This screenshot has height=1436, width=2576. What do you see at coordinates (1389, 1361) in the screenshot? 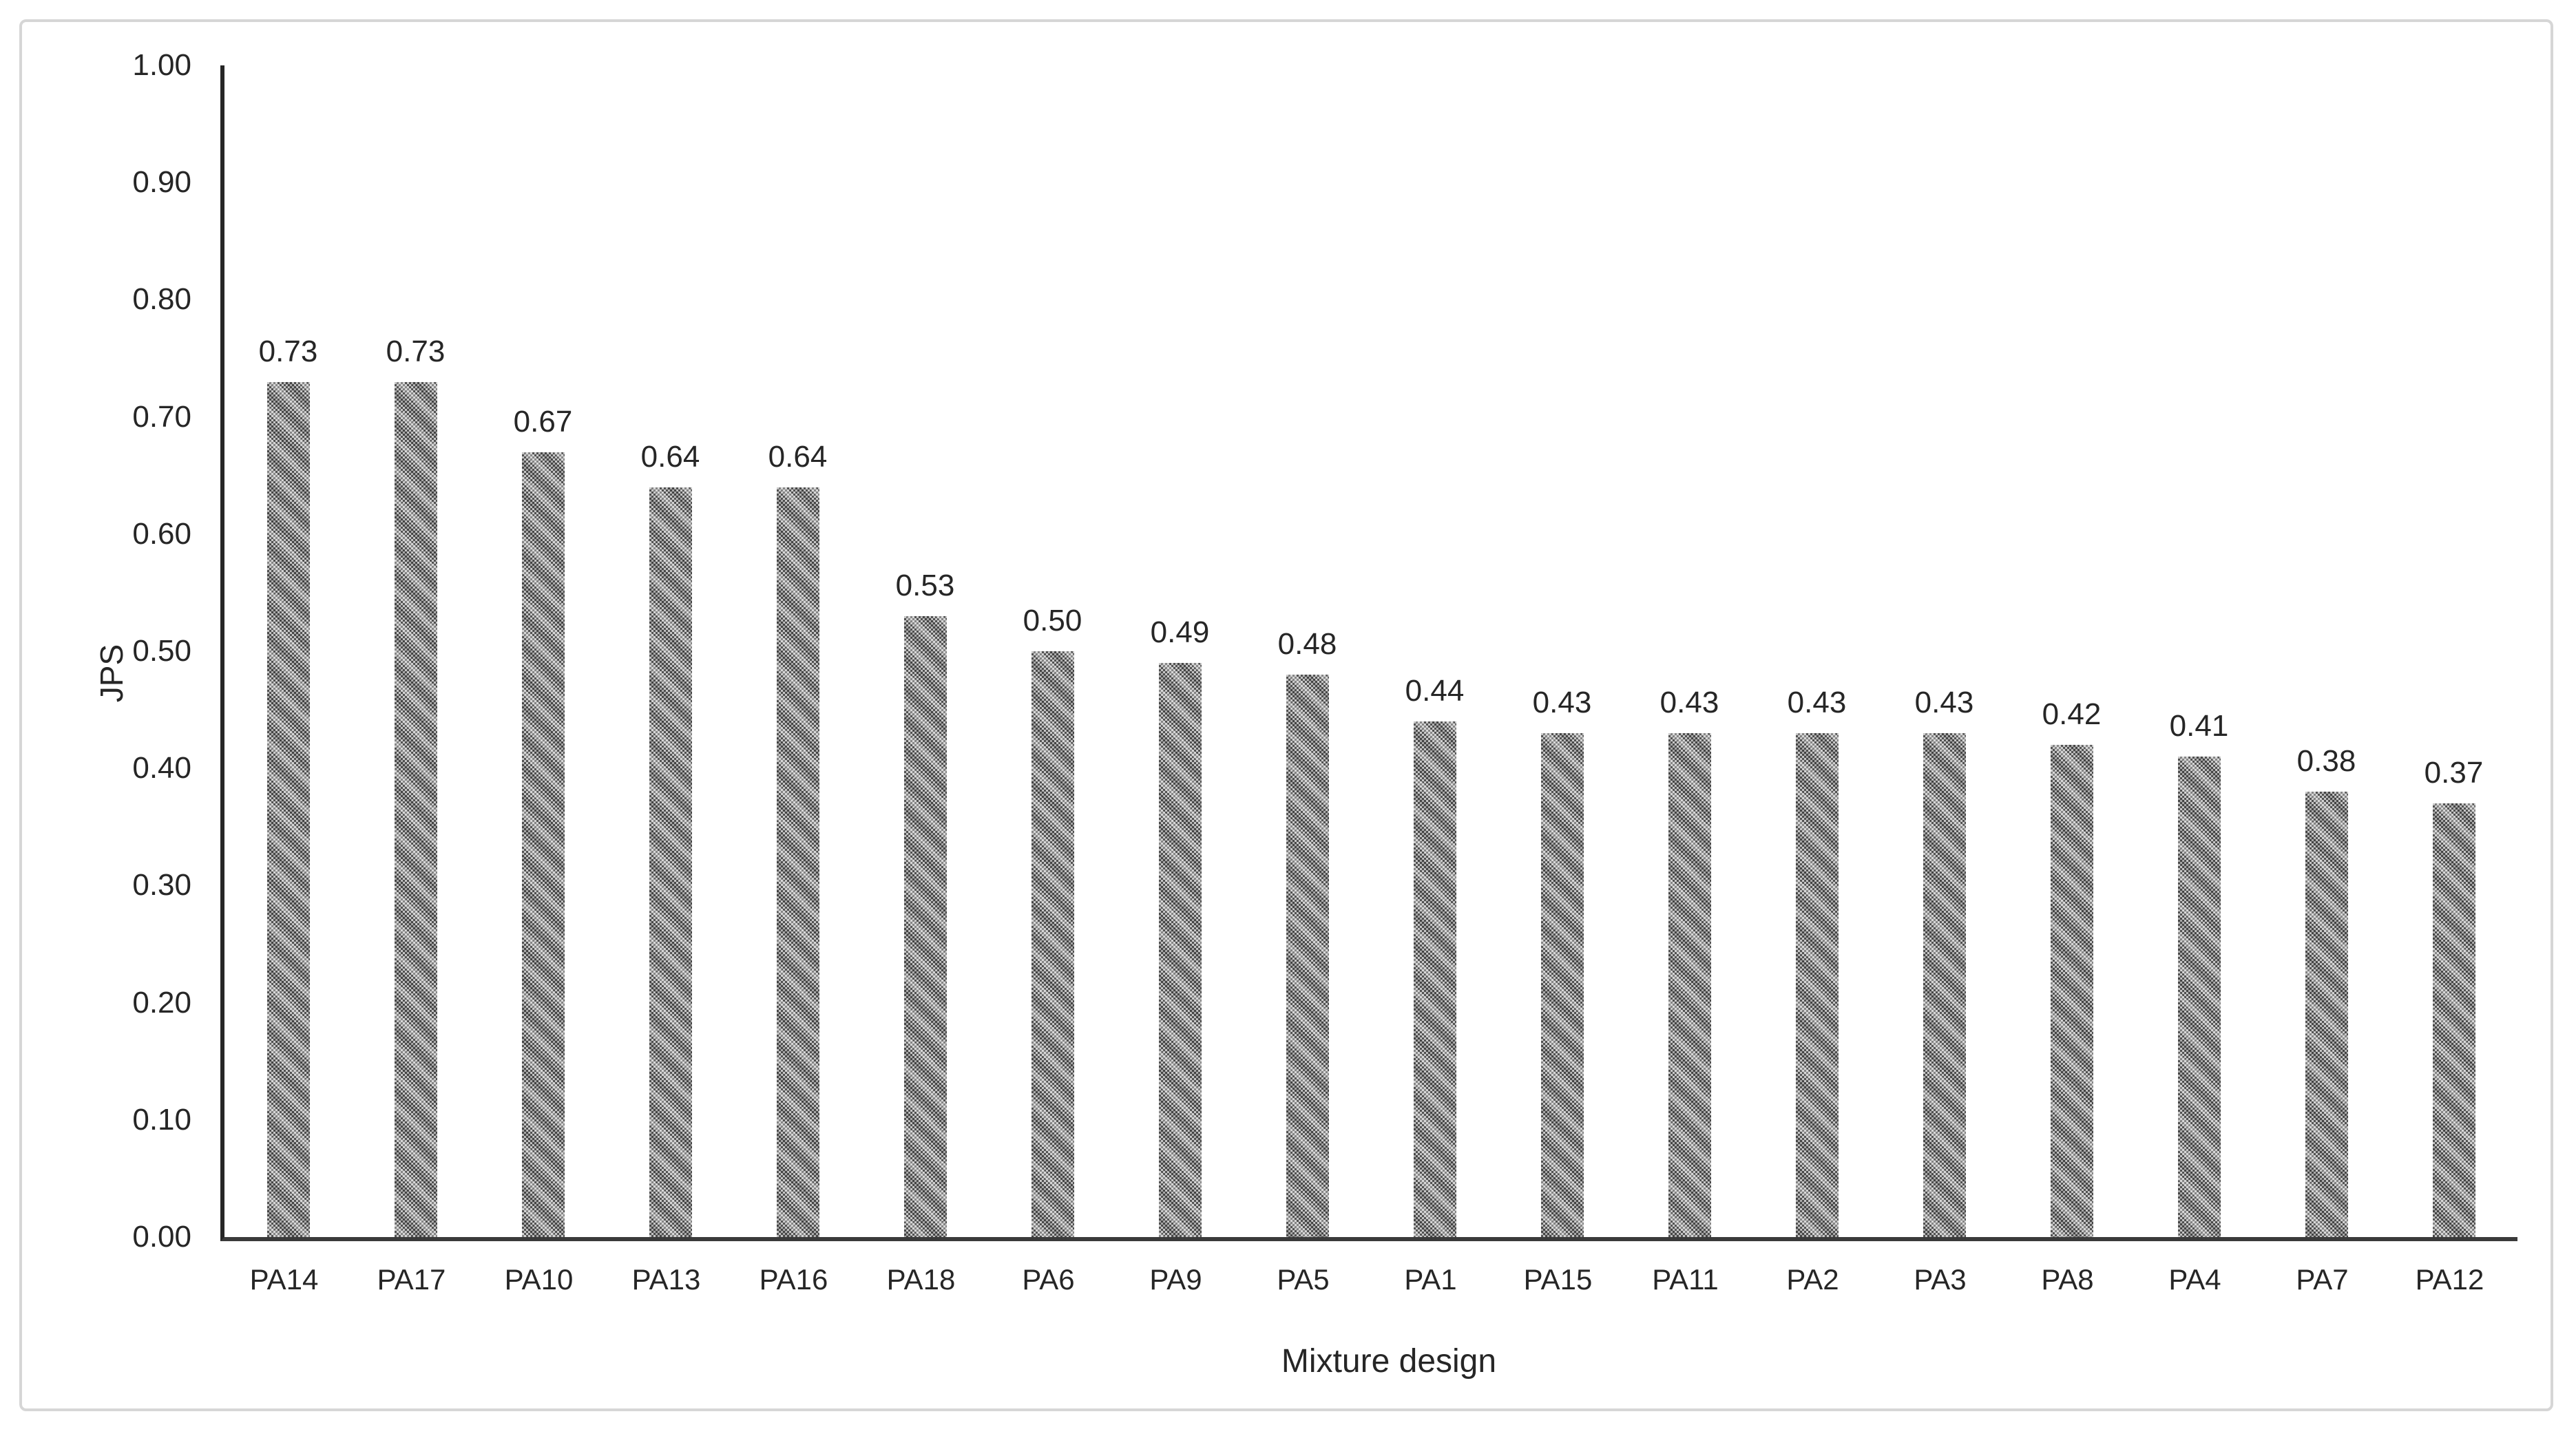
I see `x-axis-title: Mixture design` at bounding box center [1389, 1361].